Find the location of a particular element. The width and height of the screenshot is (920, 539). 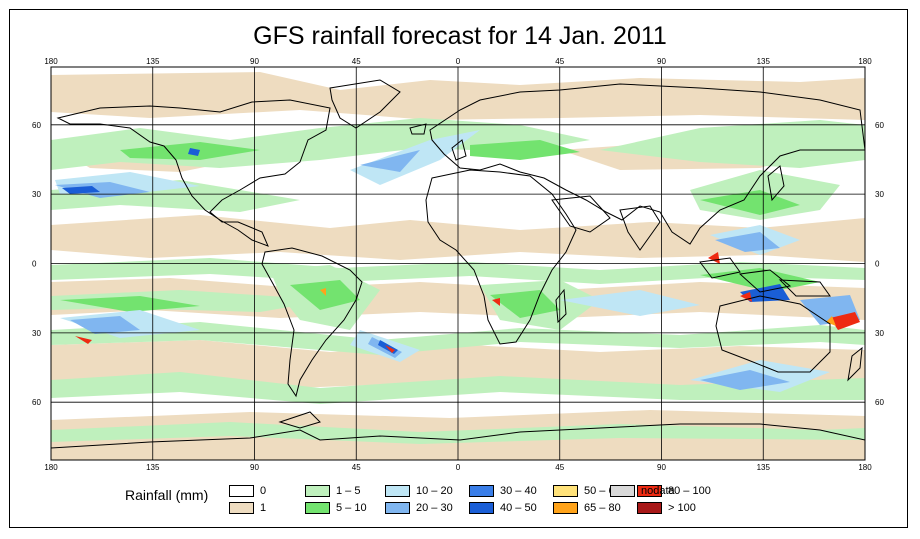

longitude-labels-top: 180 135 90 45 0 45 90 135 180 is located at coordinates (458, 61).